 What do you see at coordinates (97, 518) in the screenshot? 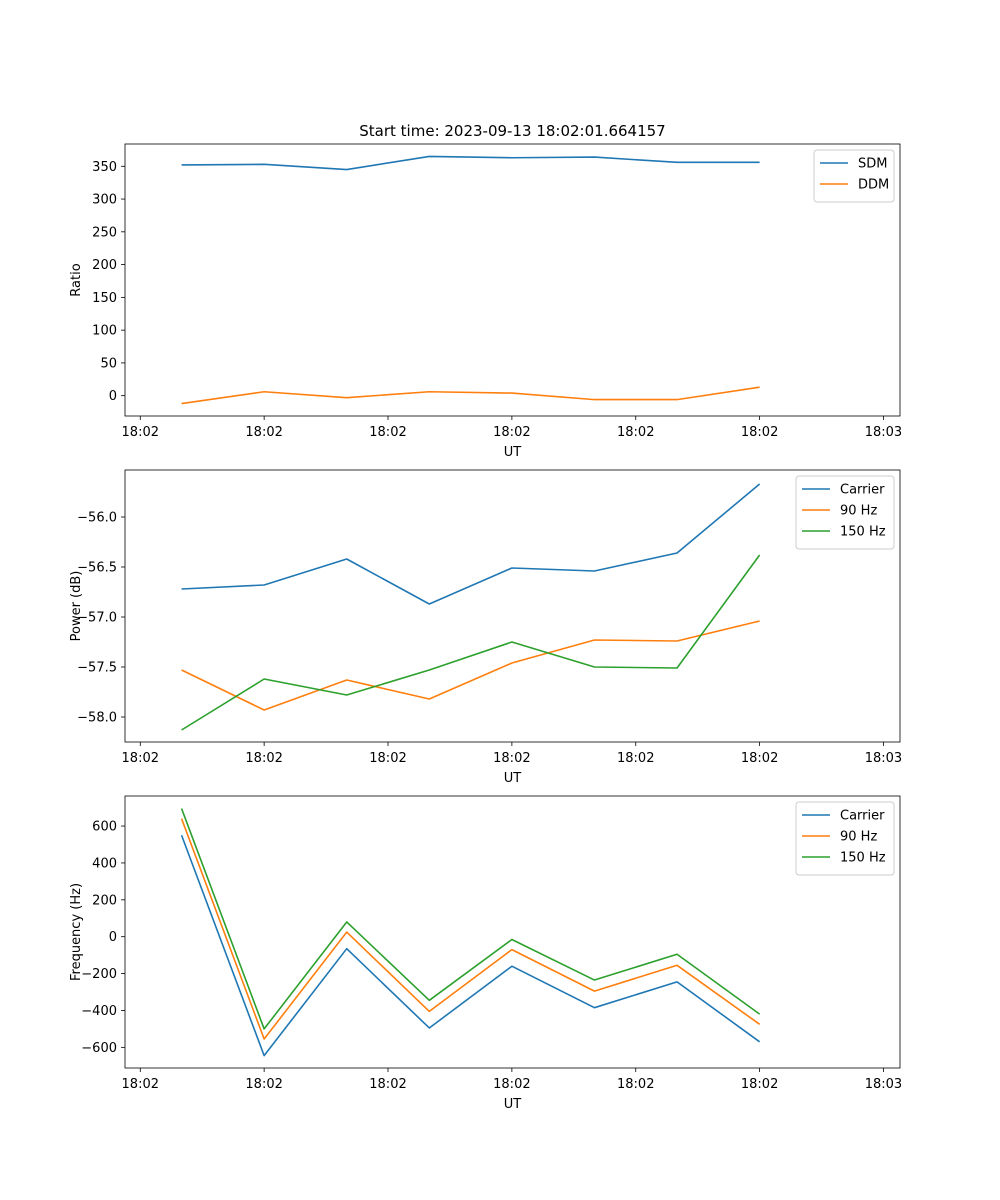
I see `y-tick-label: −56.0` at bounding box center [97, 518].